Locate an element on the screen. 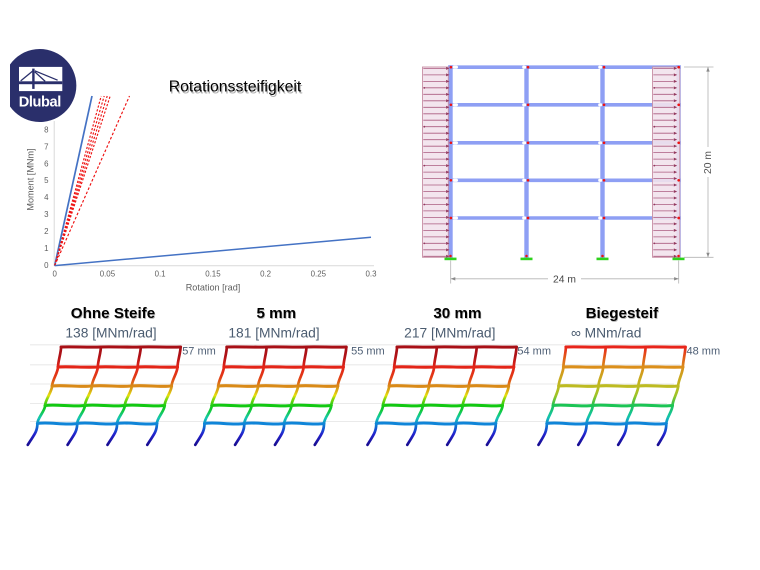  svg-text: 0.15 is located at coordinates (213, 273).